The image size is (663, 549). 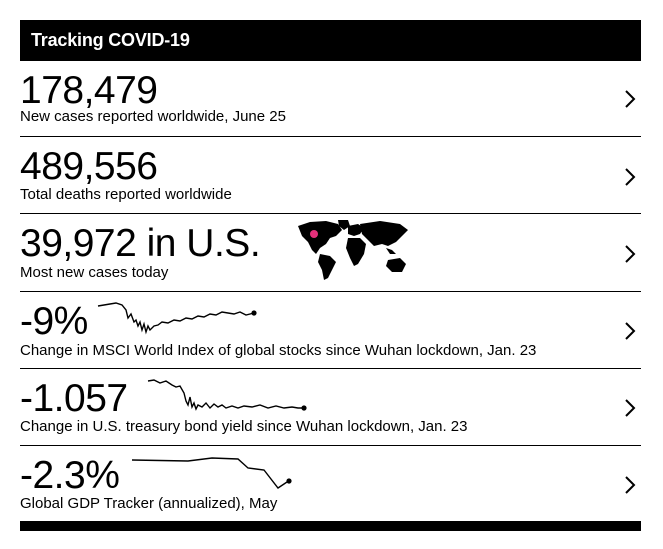 I want to click on stat-caption: New cases reported worldwide, June 25, so click(x=153, y=116).